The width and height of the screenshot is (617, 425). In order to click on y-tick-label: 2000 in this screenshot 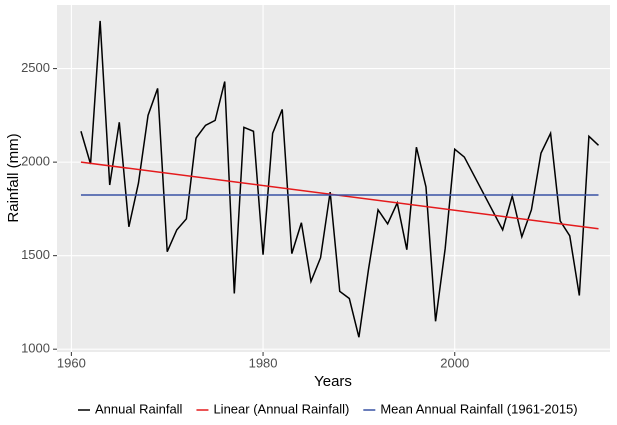, I will do `click(35, 161)`.